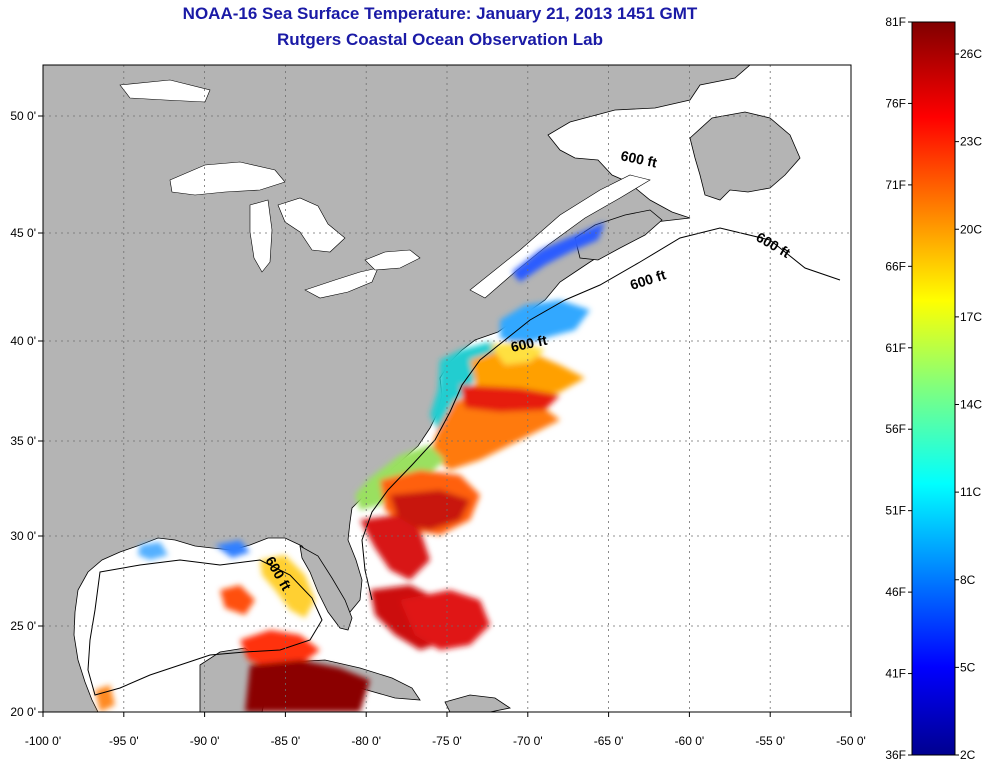  Describe the element at coordinates (366, 741) in the screenshot. I see `x-tick-label: -80 0'` at that location.